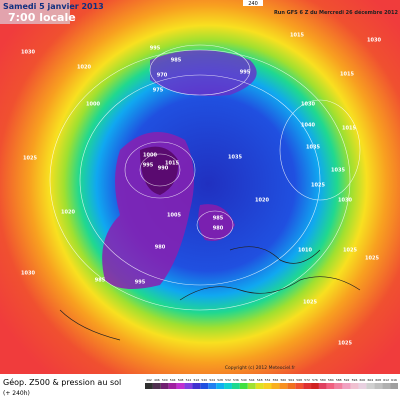  I want to click on colorbar-label: 608, so click(378, 380).